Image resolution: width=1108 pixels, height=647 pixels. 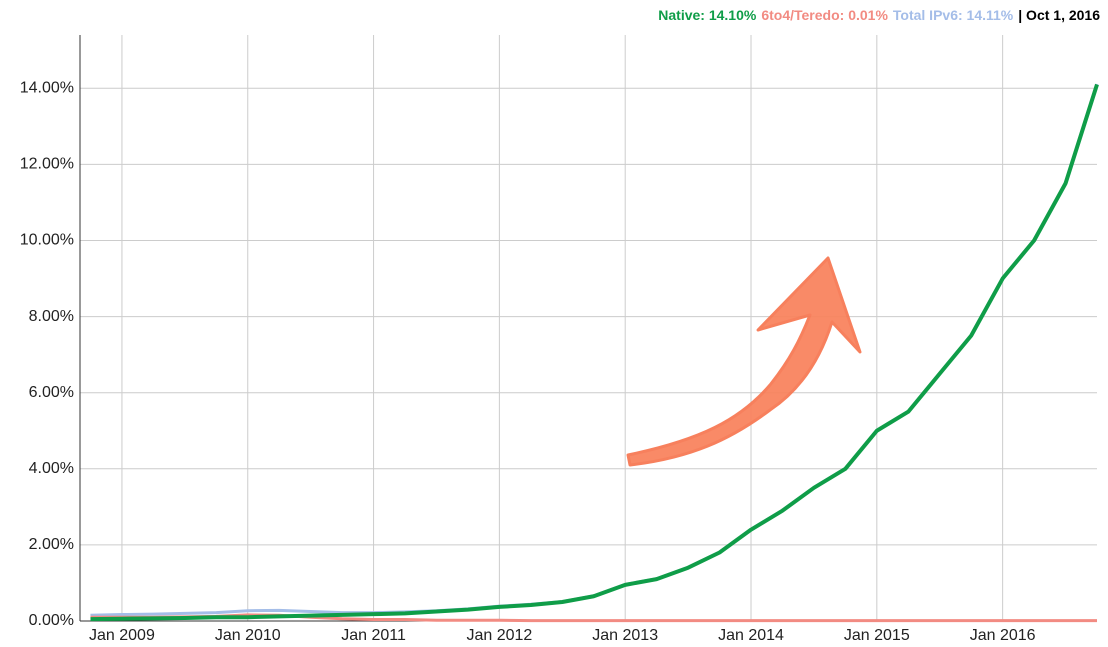 What do you see at coordinates (824, 15) in the screenshot?
I see `legend-entry: 6to4/Teredo: 0.01%` at bounding box center [824, 15].